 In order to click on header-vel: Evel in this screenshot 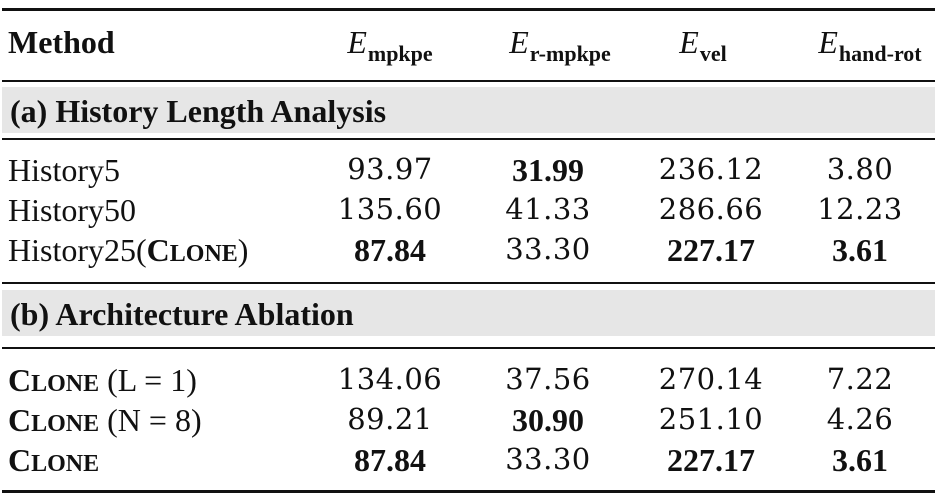, I will do `click(702, 45)`.